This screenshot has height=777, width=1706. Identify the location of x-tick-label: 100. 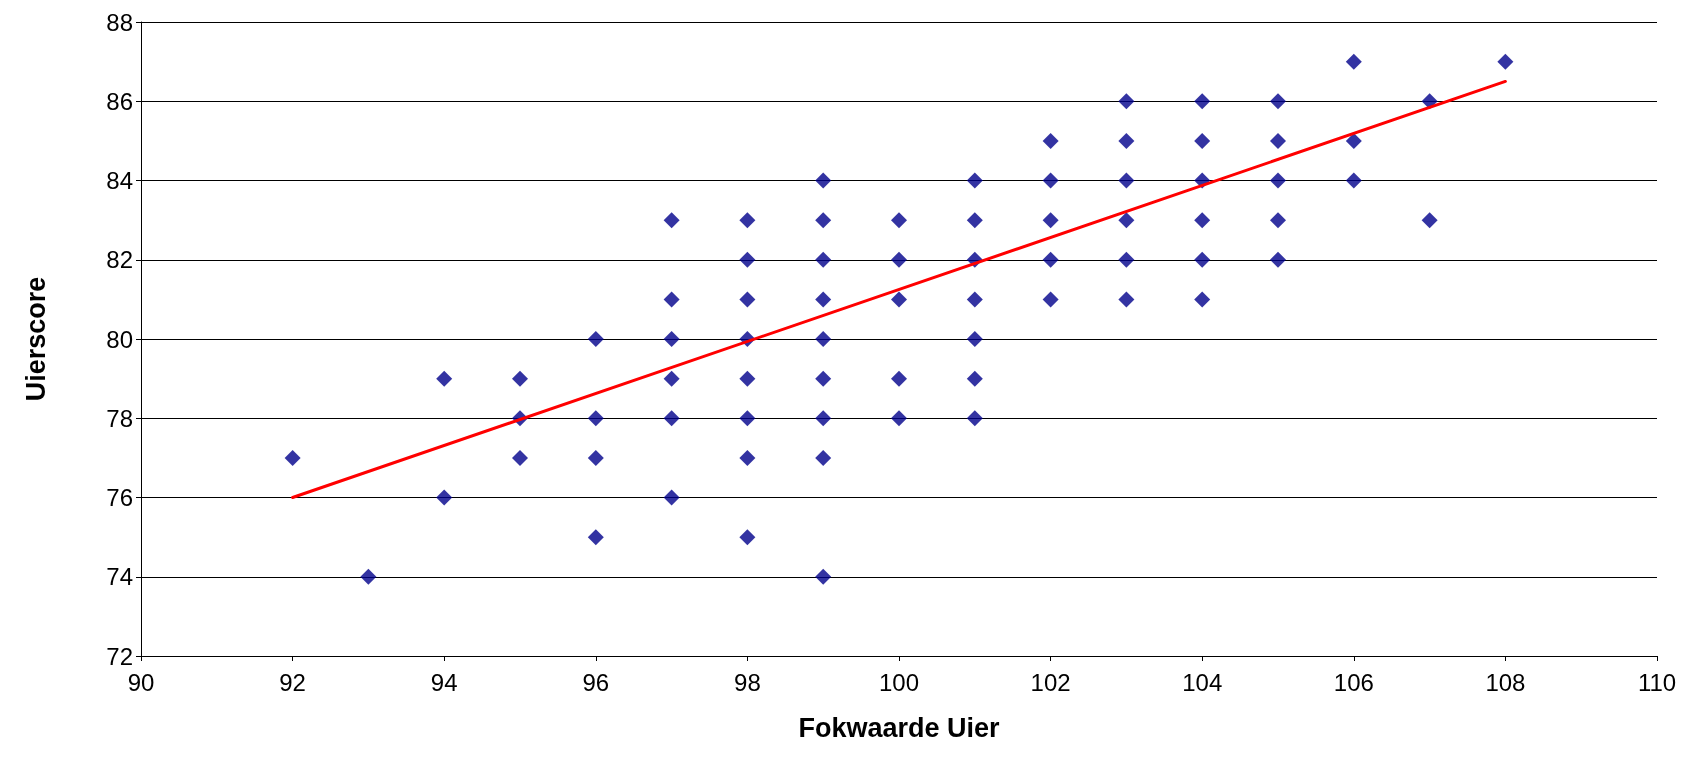
(899, 682).